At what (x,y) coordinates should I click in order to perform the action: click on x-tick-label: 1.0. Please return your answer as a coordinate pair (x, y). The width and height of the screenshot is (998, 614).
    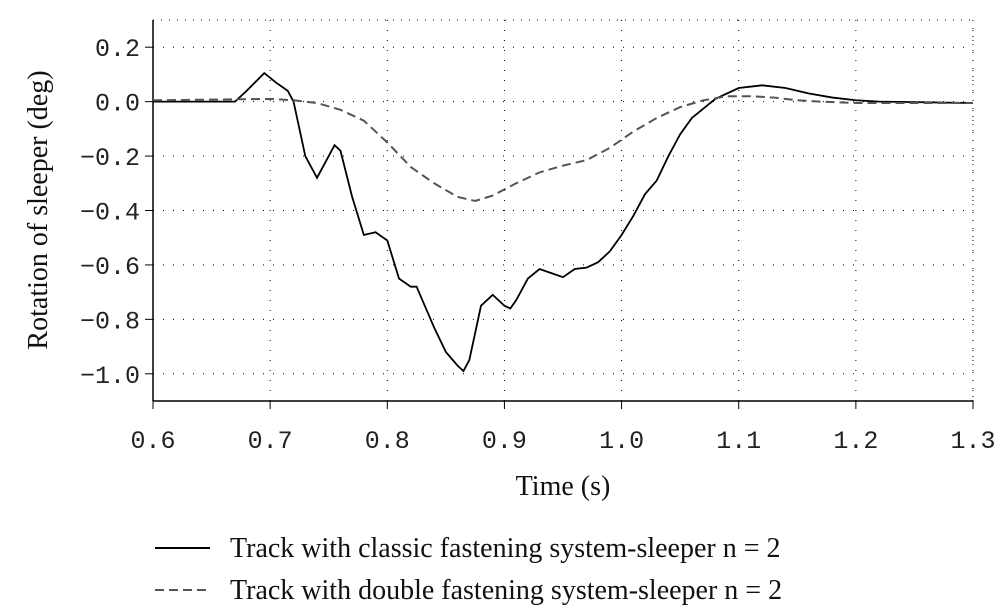
    Looking at the image, I should click on (621, 441).